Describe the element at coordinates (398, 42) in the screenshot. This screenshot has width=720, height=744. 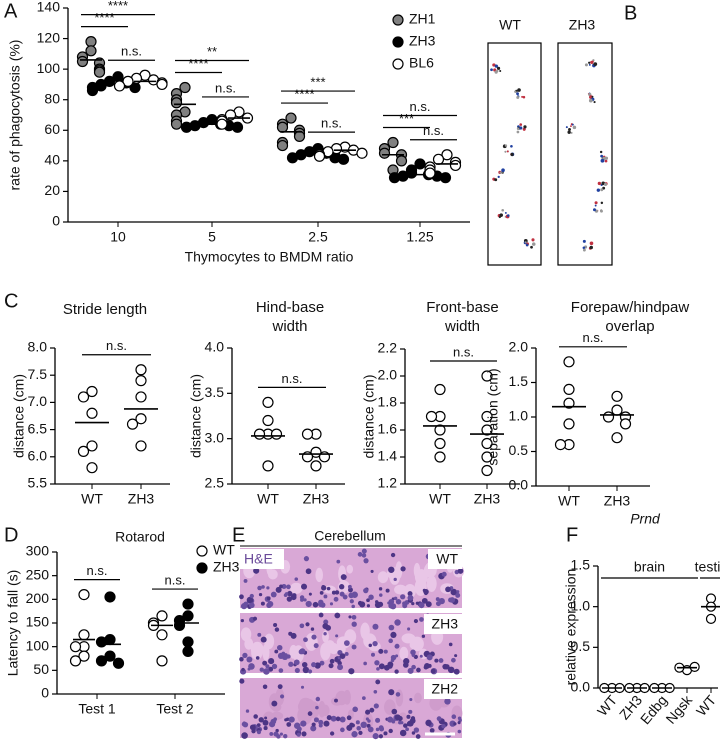
I see `legend-marker` at that location.